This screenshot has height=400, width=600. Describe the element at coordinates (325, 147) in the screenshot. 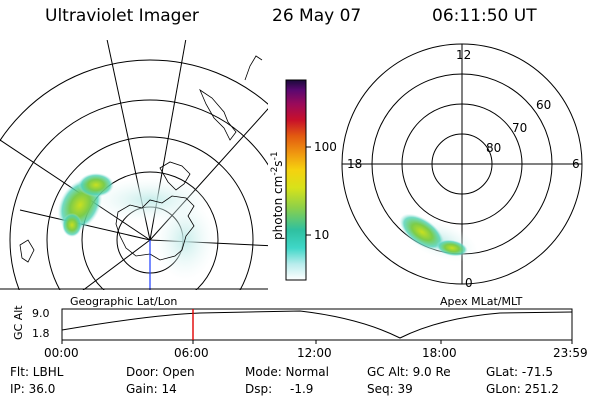

I see `colorbar-tick-100: 100` at that location.